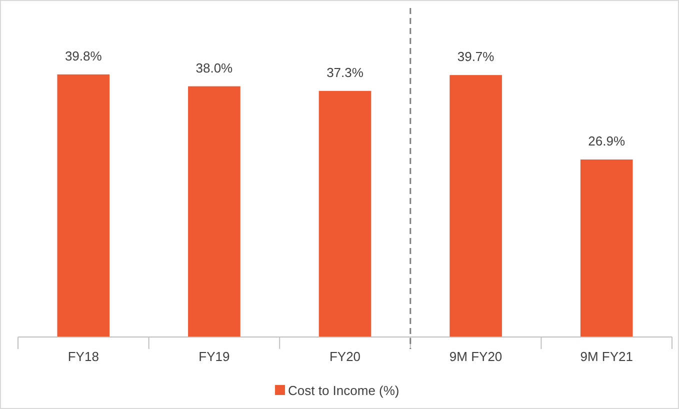 The width and height of the screenshot is (679, 409). What do you see at coordinates (83, 56) in the screenshot?
I see `data-label: 39.8%` at bounding box center [83, 56].